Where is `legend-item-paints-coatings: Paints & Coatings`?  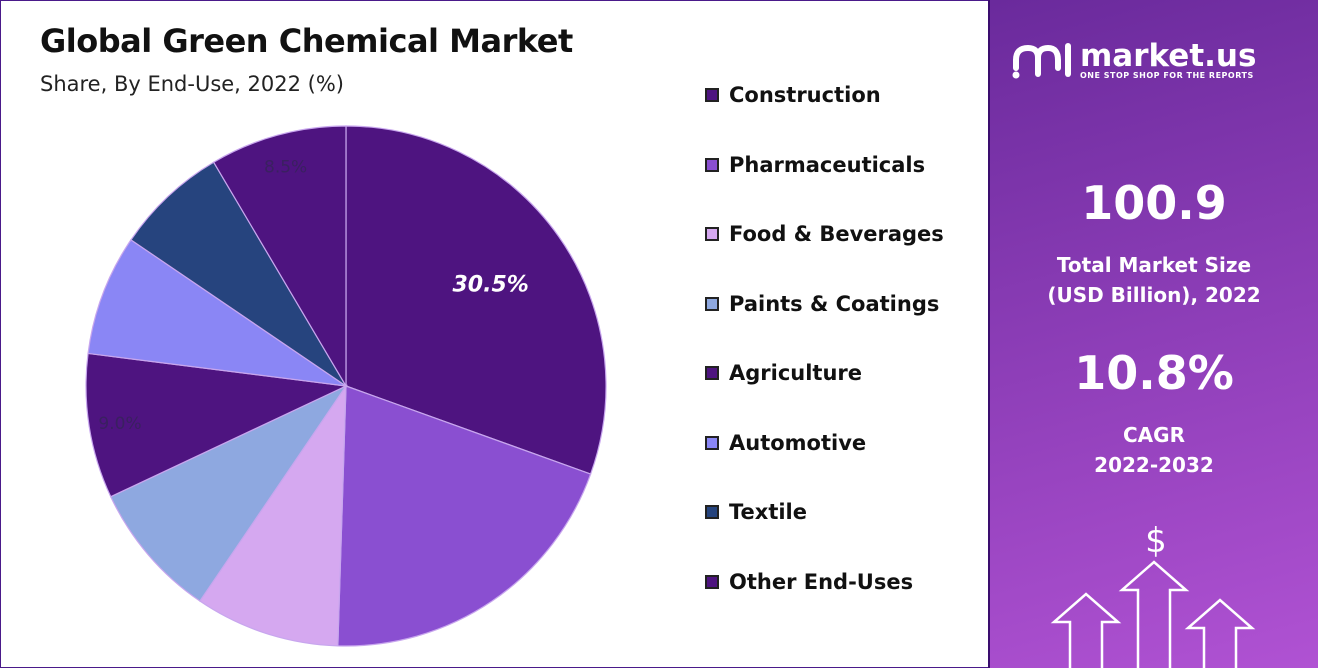
legend-item-paints-coatings: Paints & Coatings is located at coordinates (822, 304).